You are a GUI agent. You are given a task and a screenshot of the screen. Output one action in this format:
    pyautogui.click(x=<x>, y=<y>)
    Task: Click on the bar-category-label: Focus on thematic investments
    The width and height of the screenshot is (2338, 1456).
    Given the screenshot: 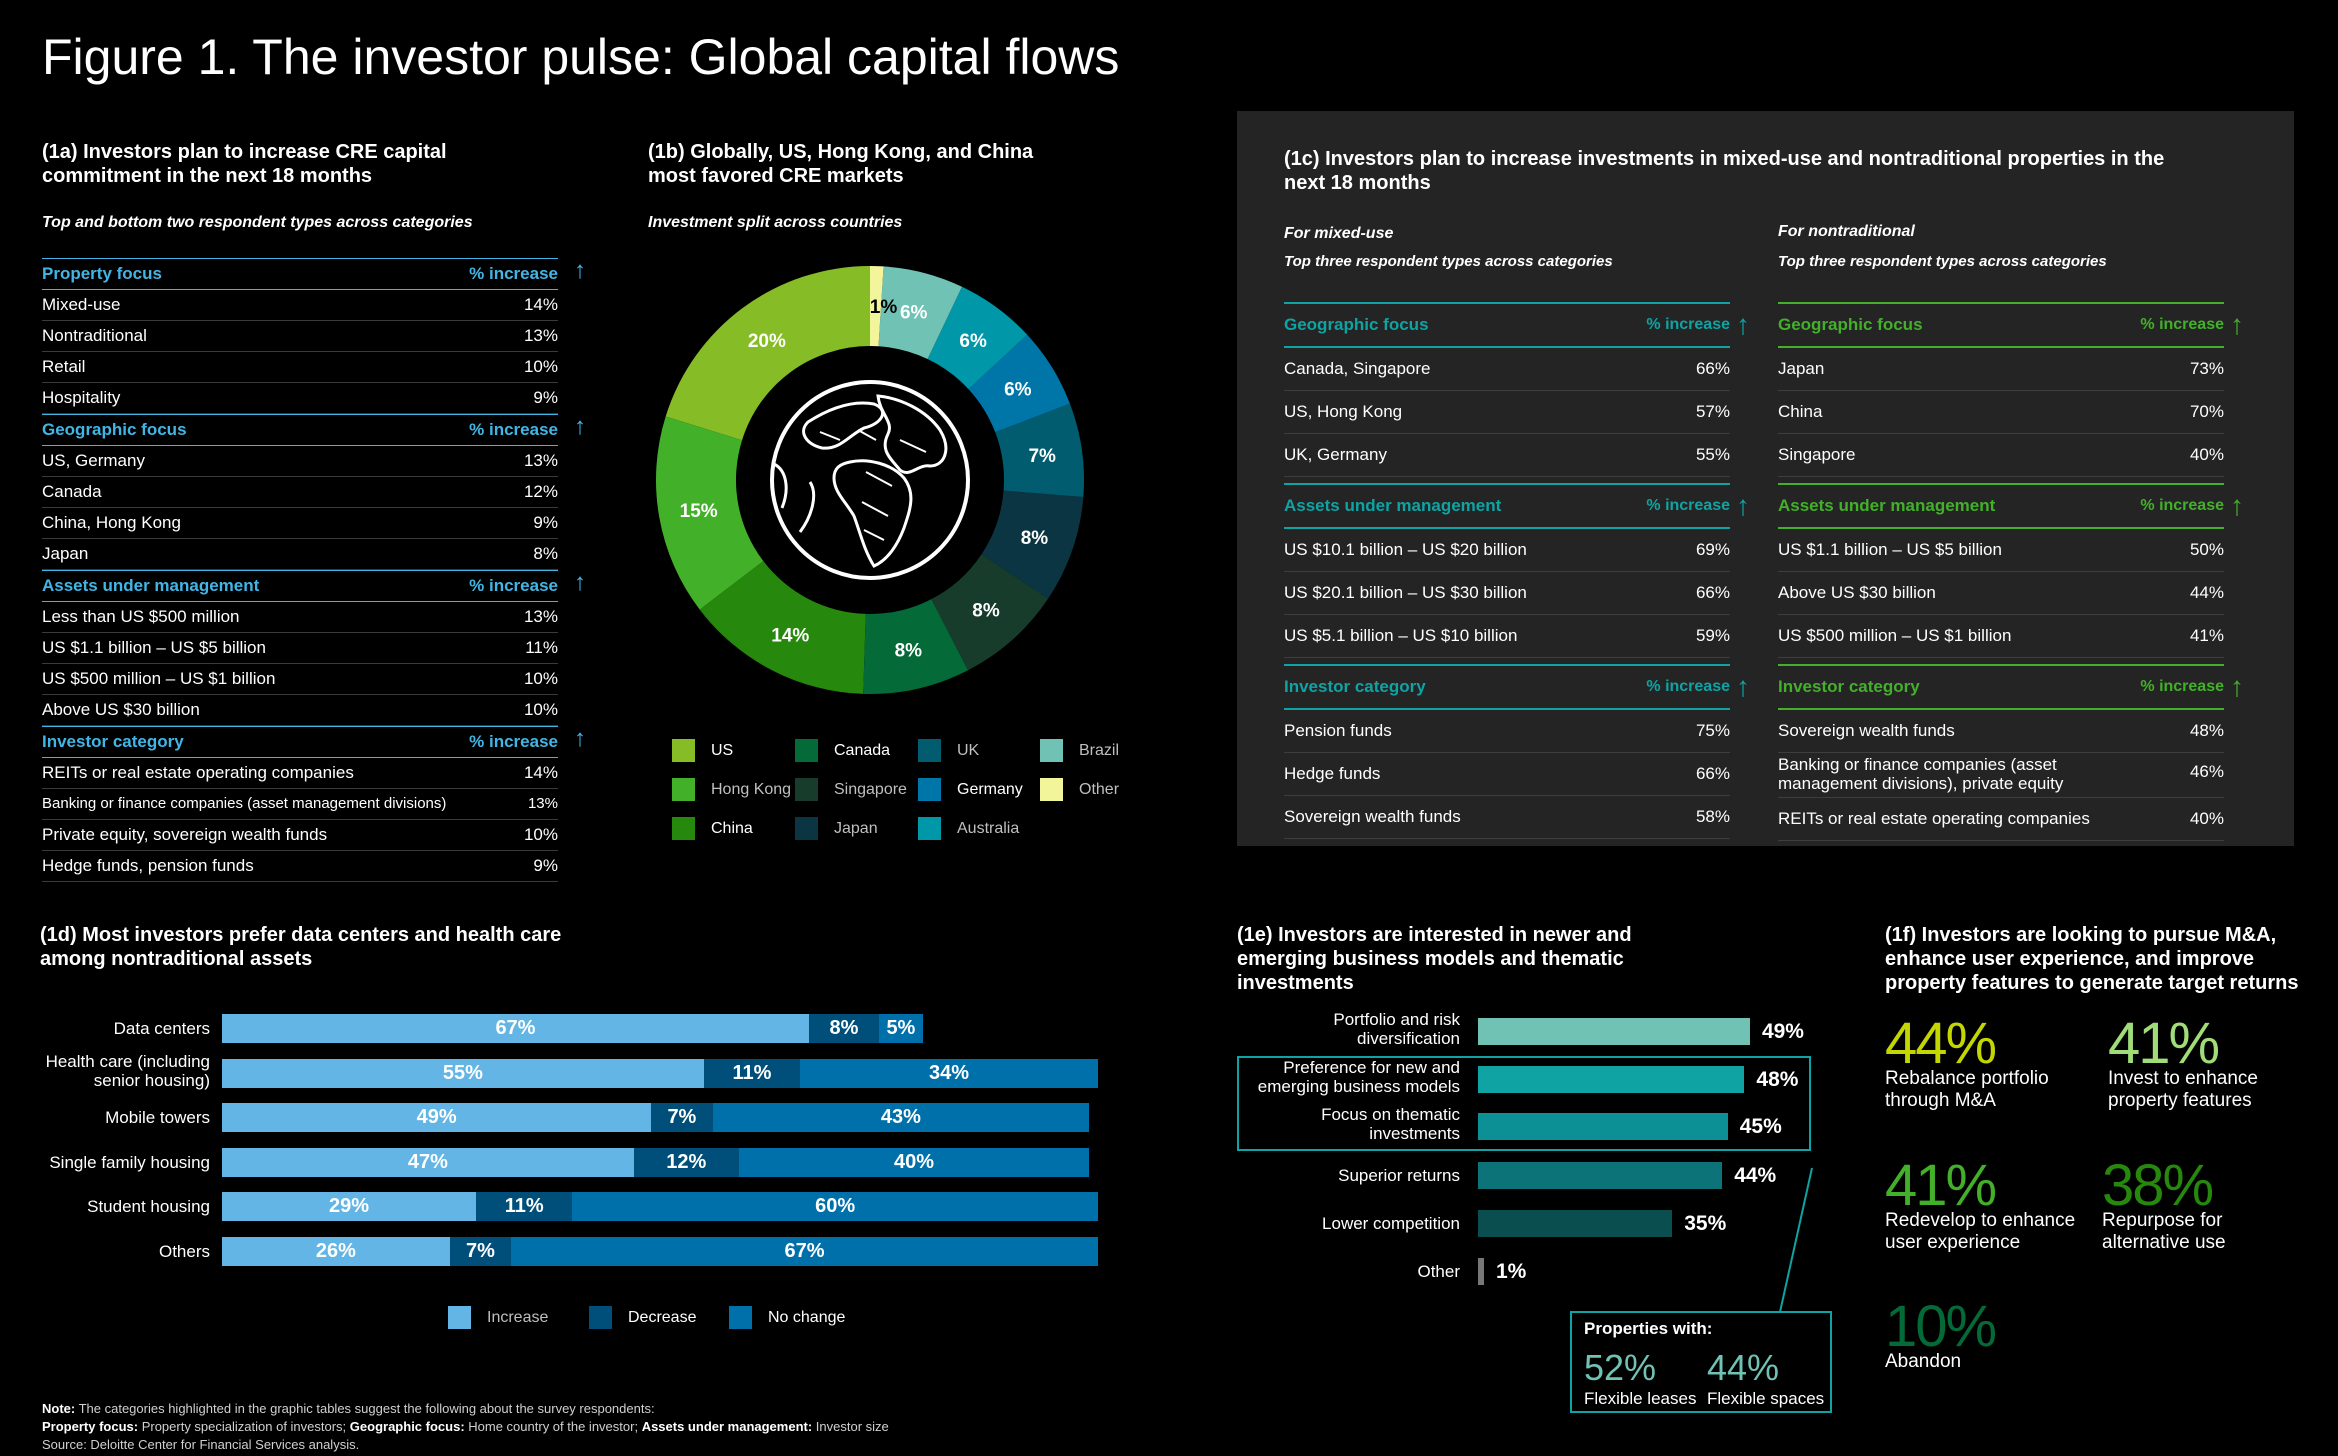 What is the action you would take?
    pyautogui.click(x=1345, y=1124)
    